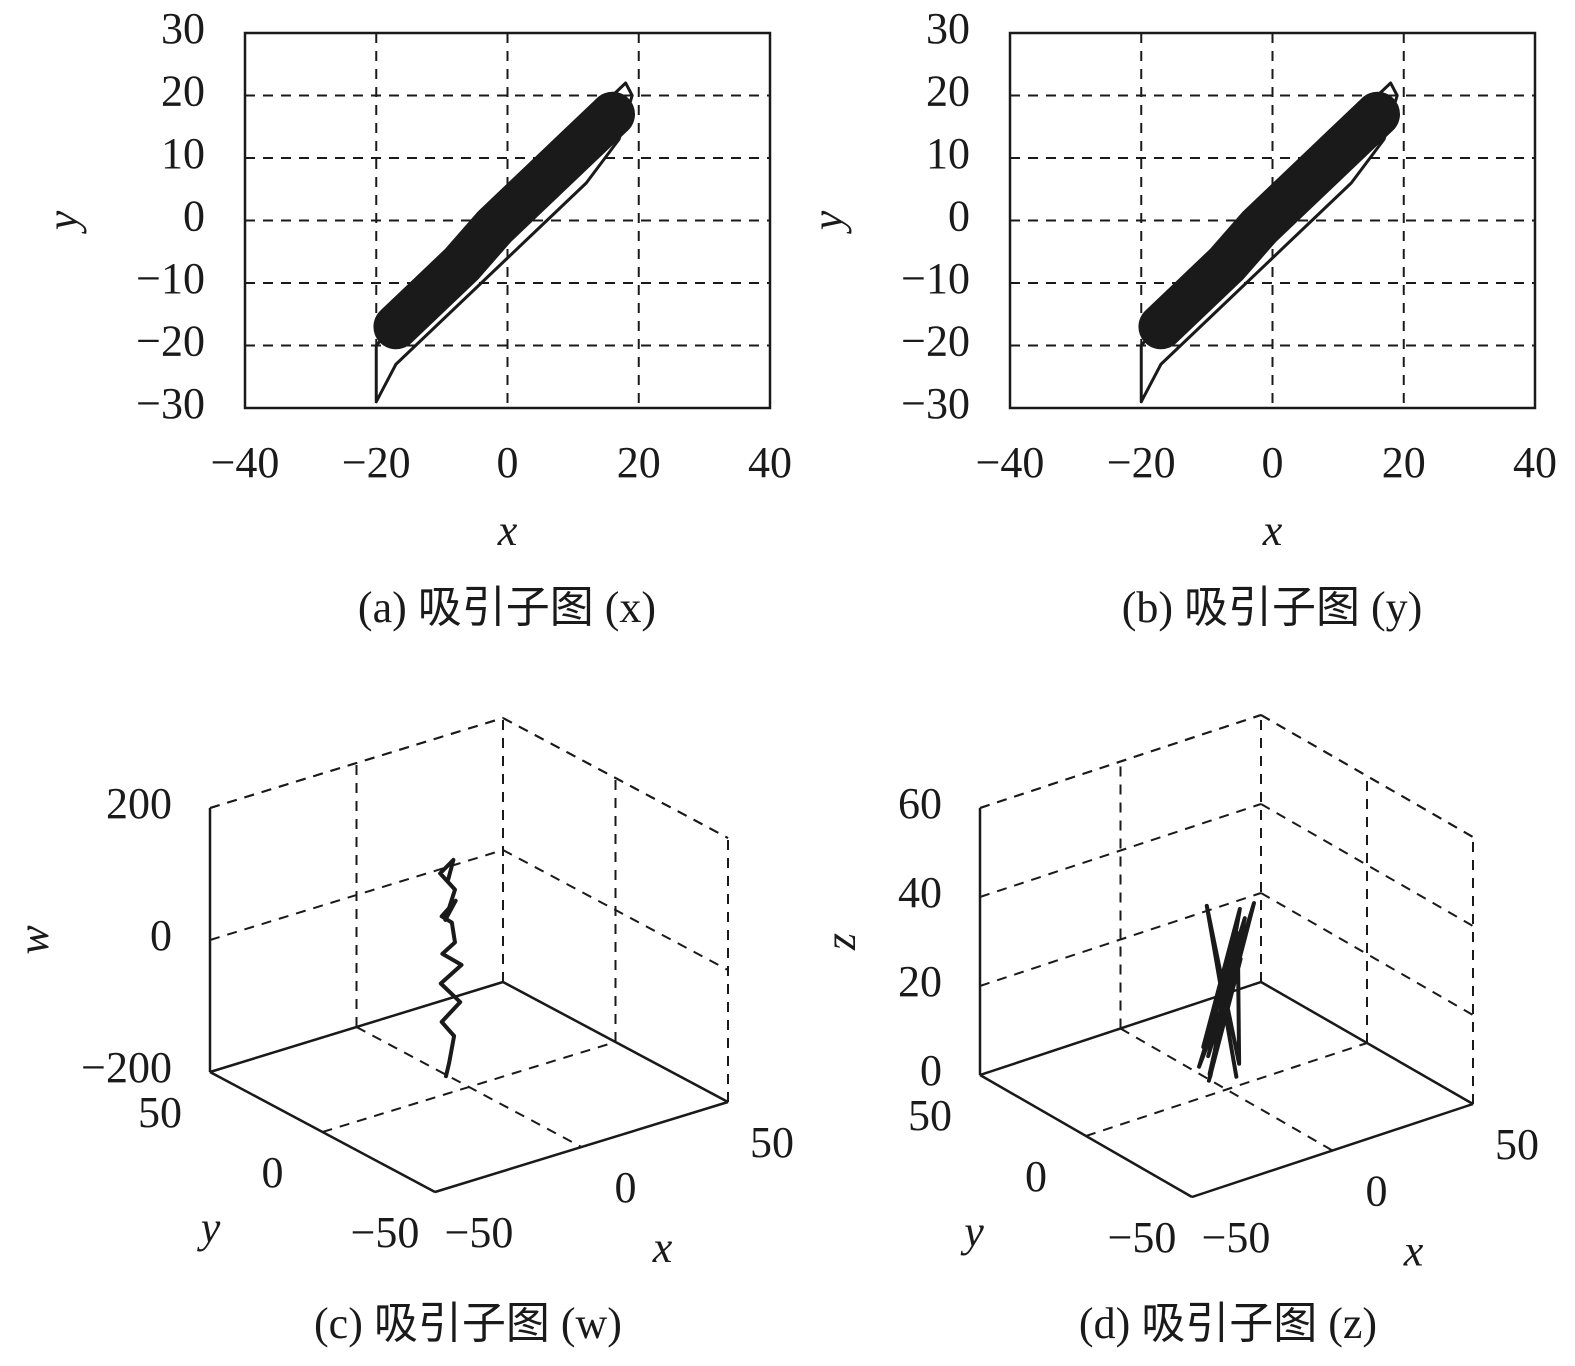 Image resolution: width=1575 pixels, height=1366 pixels. Describe the element at coordinates (920, 803) in the screenshot. I see `z-tick-label: 60` at that location.